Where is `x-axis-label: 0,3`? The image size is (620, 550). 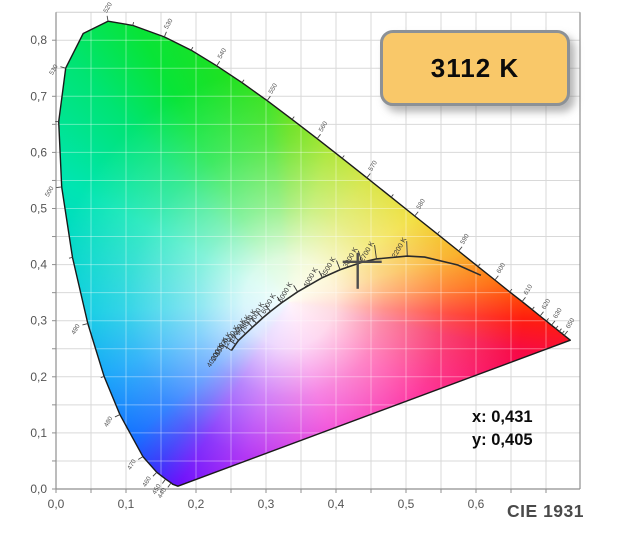 x-axis-label: 0,3 is located at coordinates (266, 504).